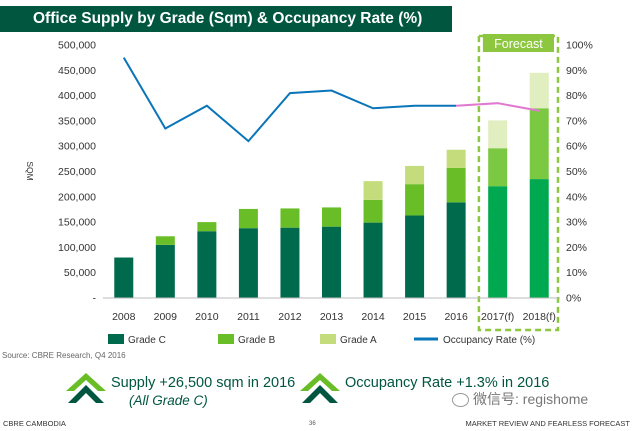 Image resolution: width=640 pixels, height=431 pixels. I want to click on legend-label: Grade C, so click(147, 340).